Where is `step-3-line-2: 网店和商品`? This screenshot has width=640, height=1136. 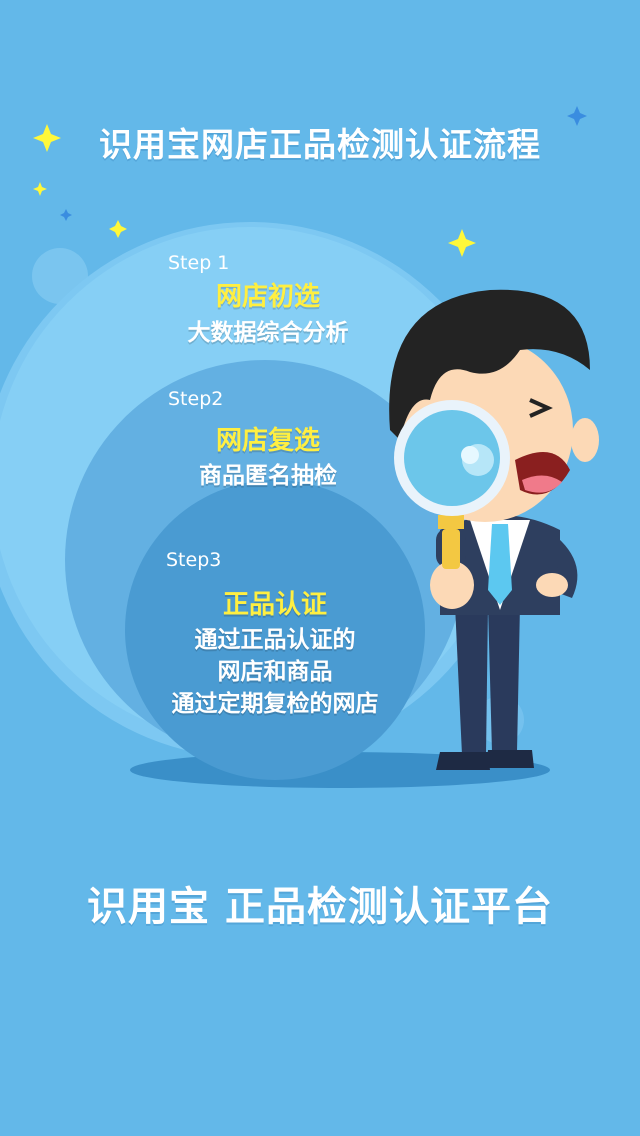
step-3-line-2: 网店和商品 is located at coordinates (275, 672).